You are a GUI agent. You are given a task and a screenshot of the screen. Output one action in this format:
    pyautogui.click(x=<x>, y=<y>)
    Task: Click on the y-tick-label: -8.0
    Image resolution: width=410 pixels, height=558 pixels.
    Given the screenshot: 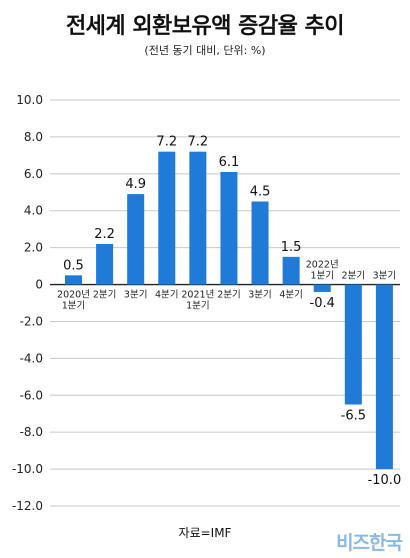 What is the action you would take?
    pyautogui.click(x=31, y=432)
    